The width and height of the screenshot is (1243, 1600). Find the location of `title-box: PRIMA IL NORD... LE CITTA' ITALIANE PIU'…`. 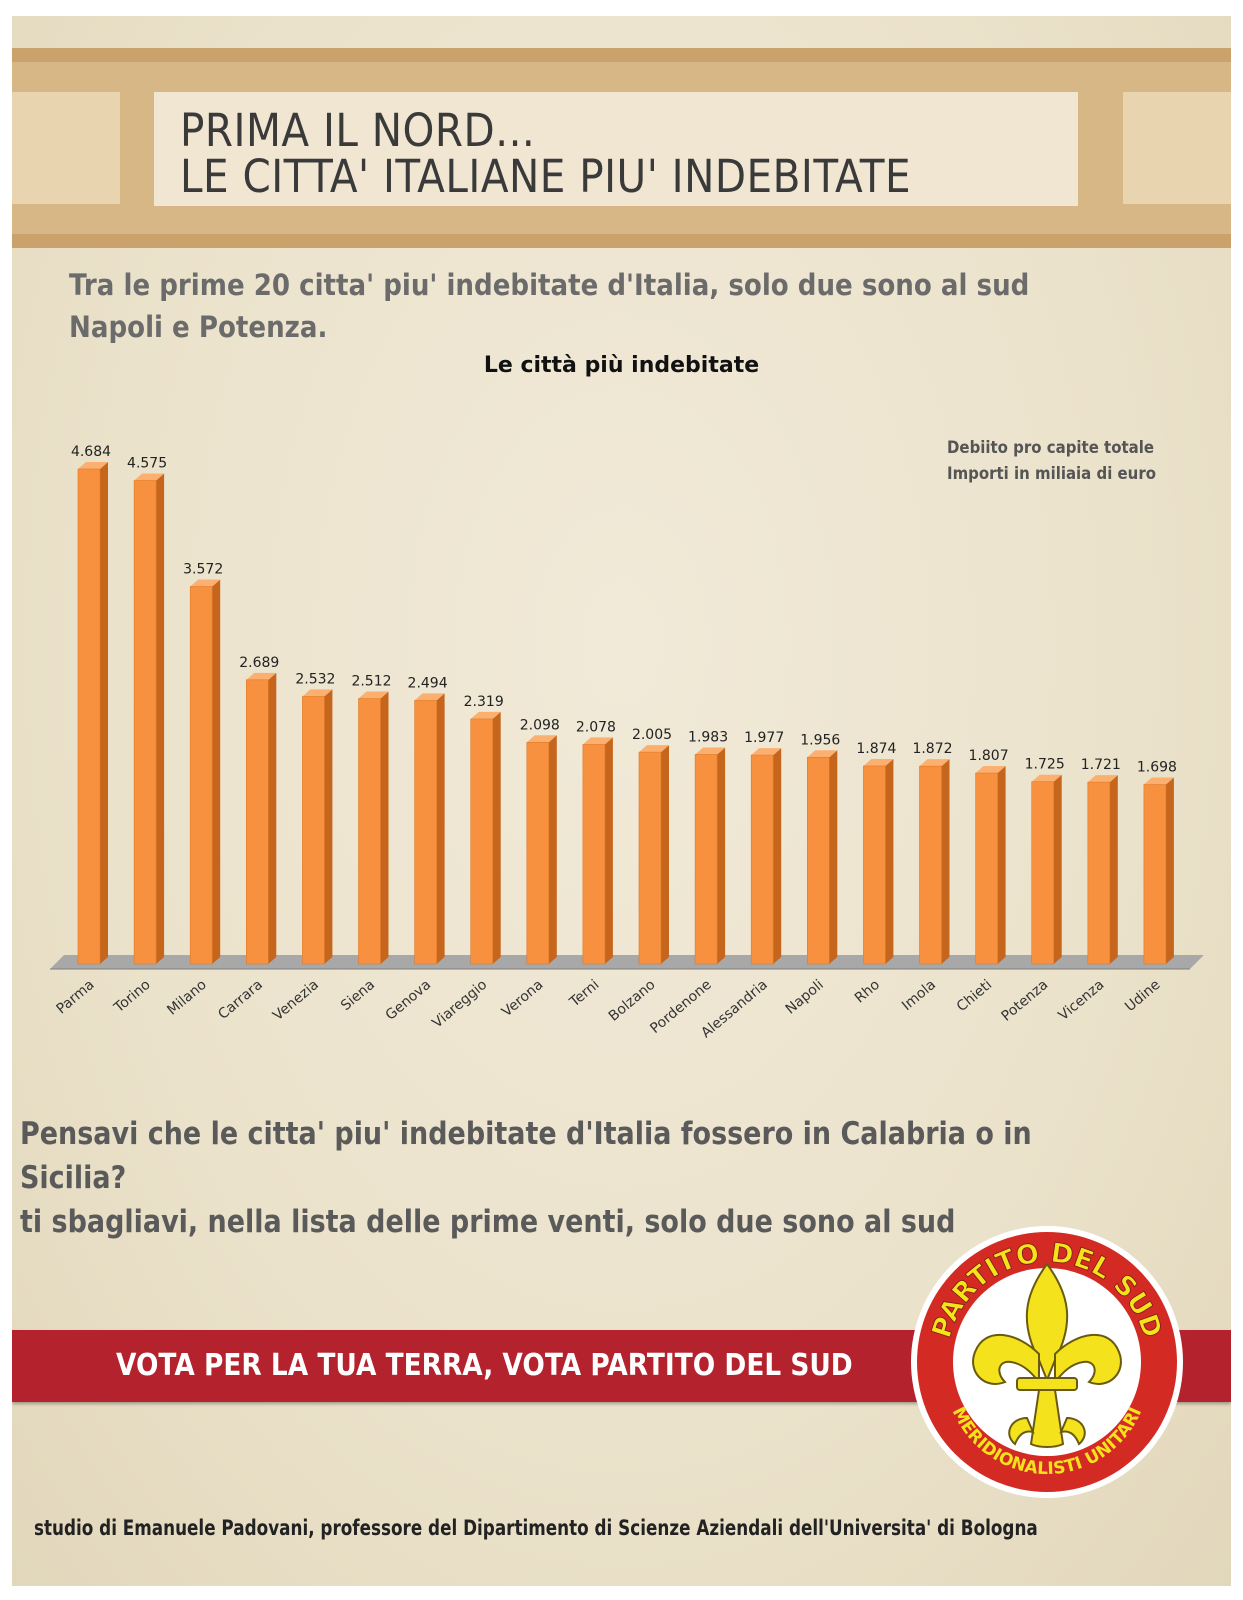

title-box: PRIMA IL NORD... LE CITTA' ITALIANE PIU'… is located at coordinates (616, 149).